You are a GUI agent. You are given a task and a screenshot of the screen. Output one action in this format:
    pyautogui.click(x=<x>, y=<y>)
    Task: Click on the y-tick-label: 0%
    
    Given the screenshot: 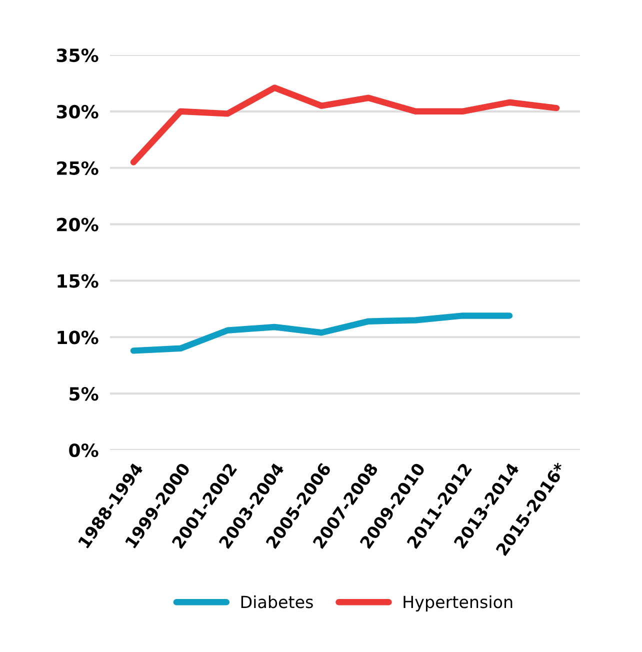 What is the action you would take?
    pyautogui.click(x=83, y=450)
    